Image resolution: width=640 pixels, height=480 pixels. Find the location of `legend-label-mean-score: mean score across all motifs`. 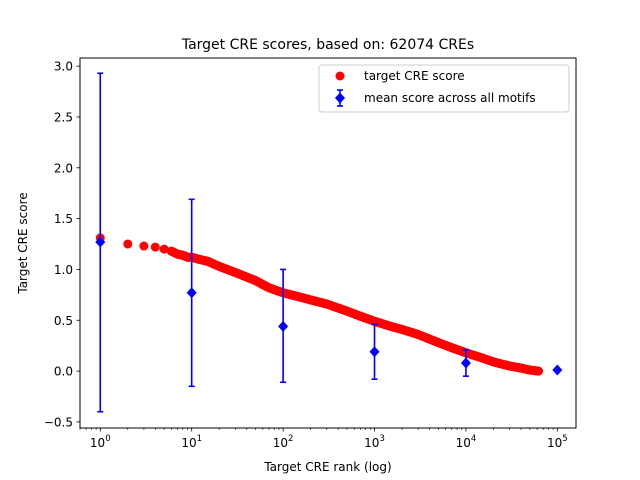

legend-label-mean-score: mean score across all motifs is located at coordinates (450, 98).